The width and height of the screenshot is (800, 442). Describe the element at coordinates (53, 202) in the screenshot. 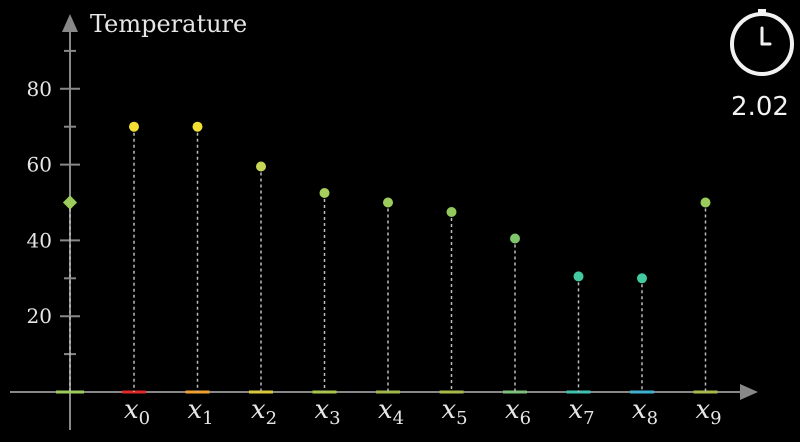

I see `y-ticks: 20 40 60 80` at that location.